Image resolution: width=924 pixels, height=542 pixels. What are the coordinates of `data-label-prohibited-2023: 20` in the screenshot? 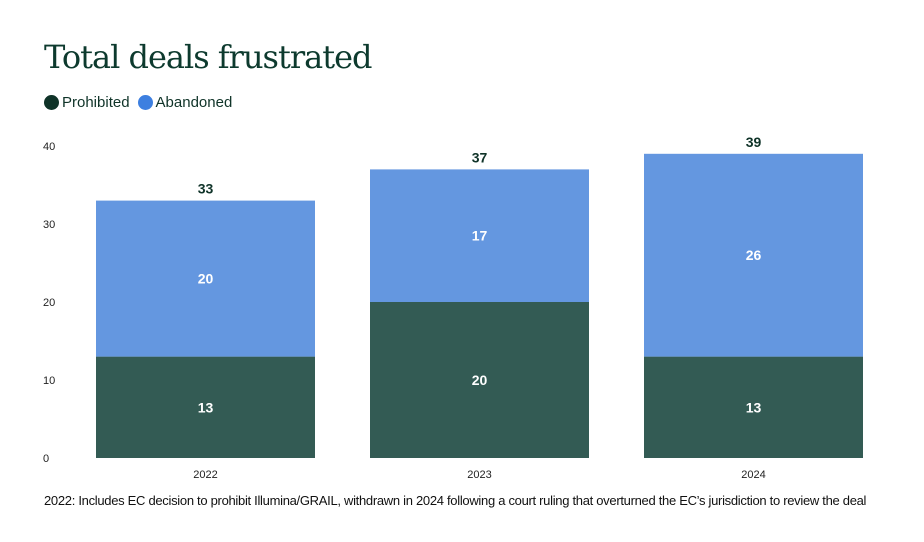 It's located at (480, 380).